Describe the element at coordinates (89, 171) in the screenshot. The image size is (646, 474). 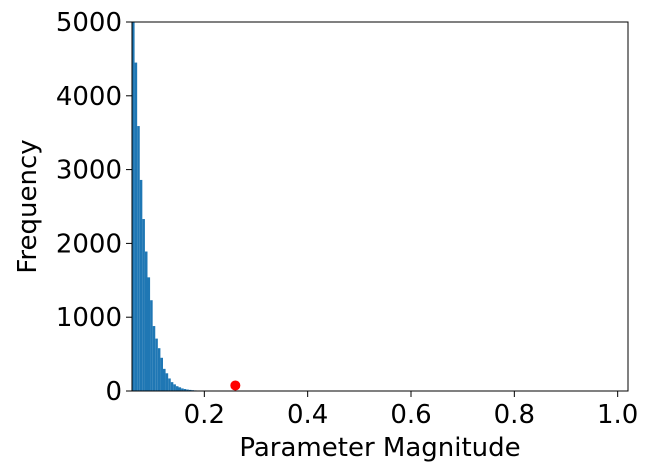
I see `y-tick-label: 3000` at that location.